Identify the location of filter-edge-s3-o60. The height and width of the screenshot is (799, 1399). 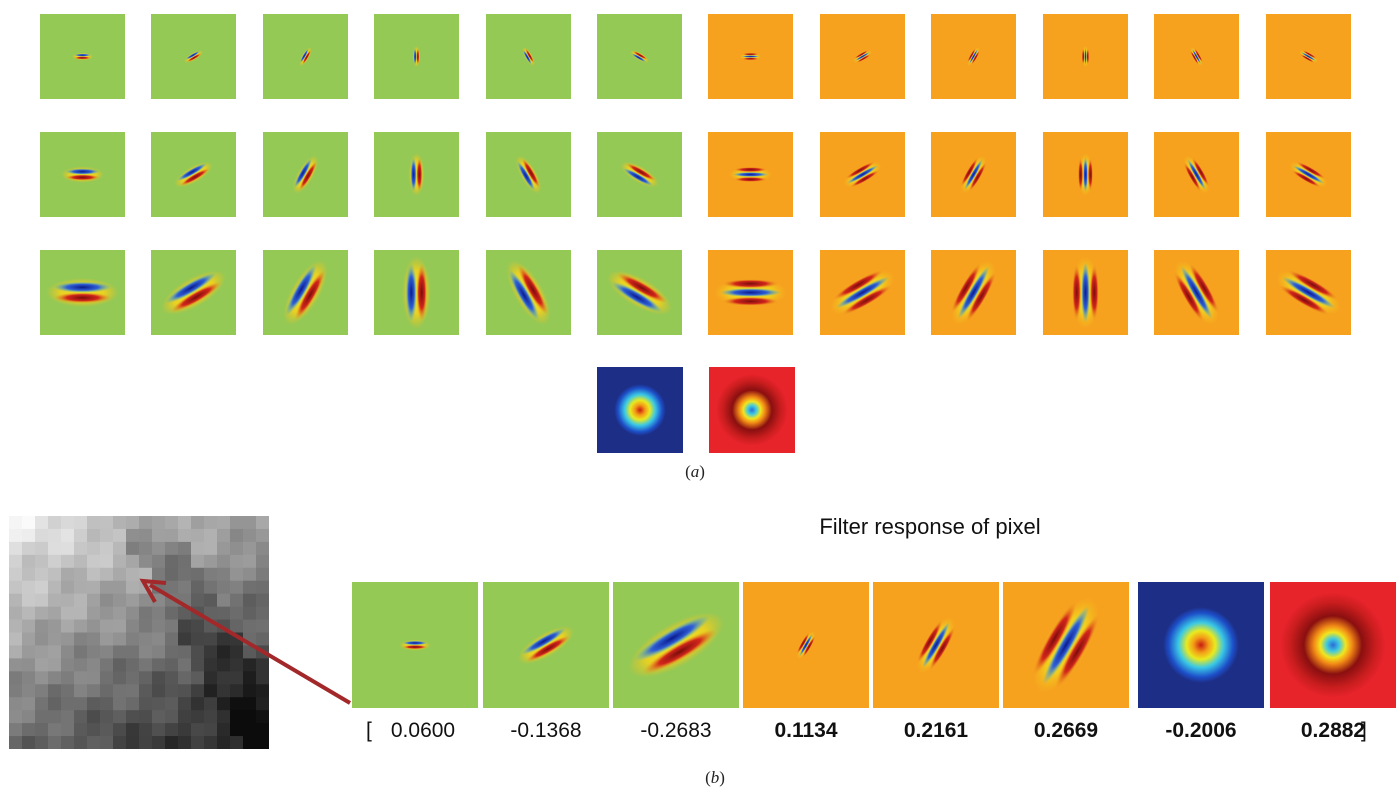
(305, 292).